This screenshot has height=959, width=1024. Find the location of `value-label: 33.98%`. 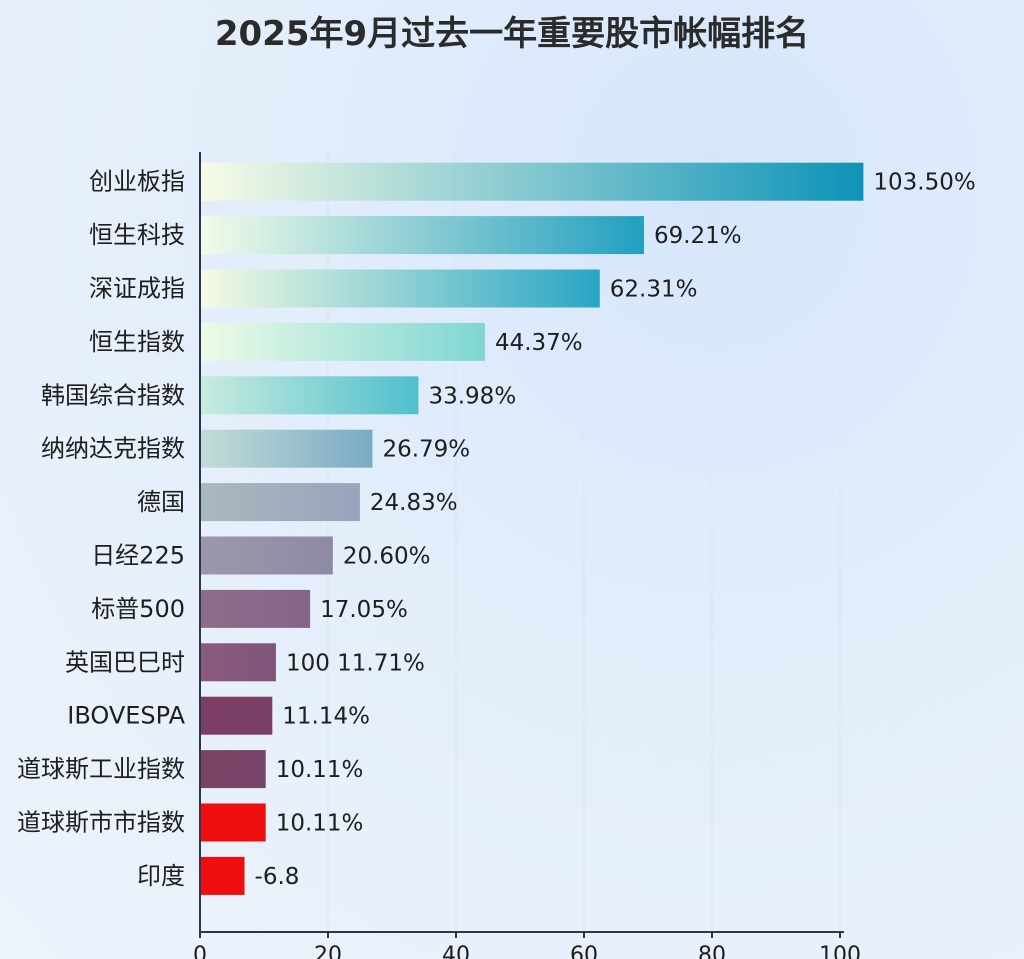

value-label: 33.98% is located at coordinates (472, 396).